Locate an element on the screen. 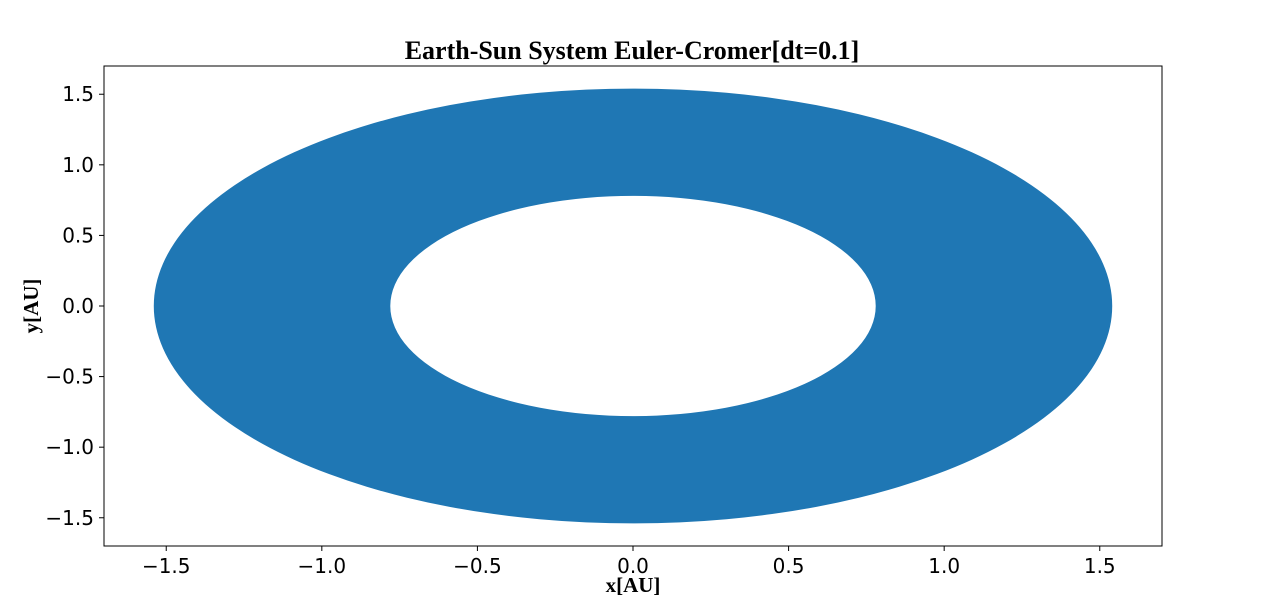 The width and height of the screenshot is (1270, 608). x-tick-label: −1.0 is located at coordinates (322, 566).